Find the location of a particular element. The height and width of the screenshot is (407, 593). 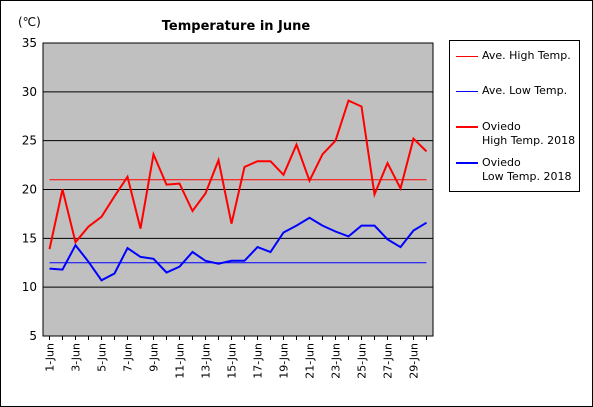

x-tick-label-29-Jun: 29-Jun is located at coordinates (414, 361).